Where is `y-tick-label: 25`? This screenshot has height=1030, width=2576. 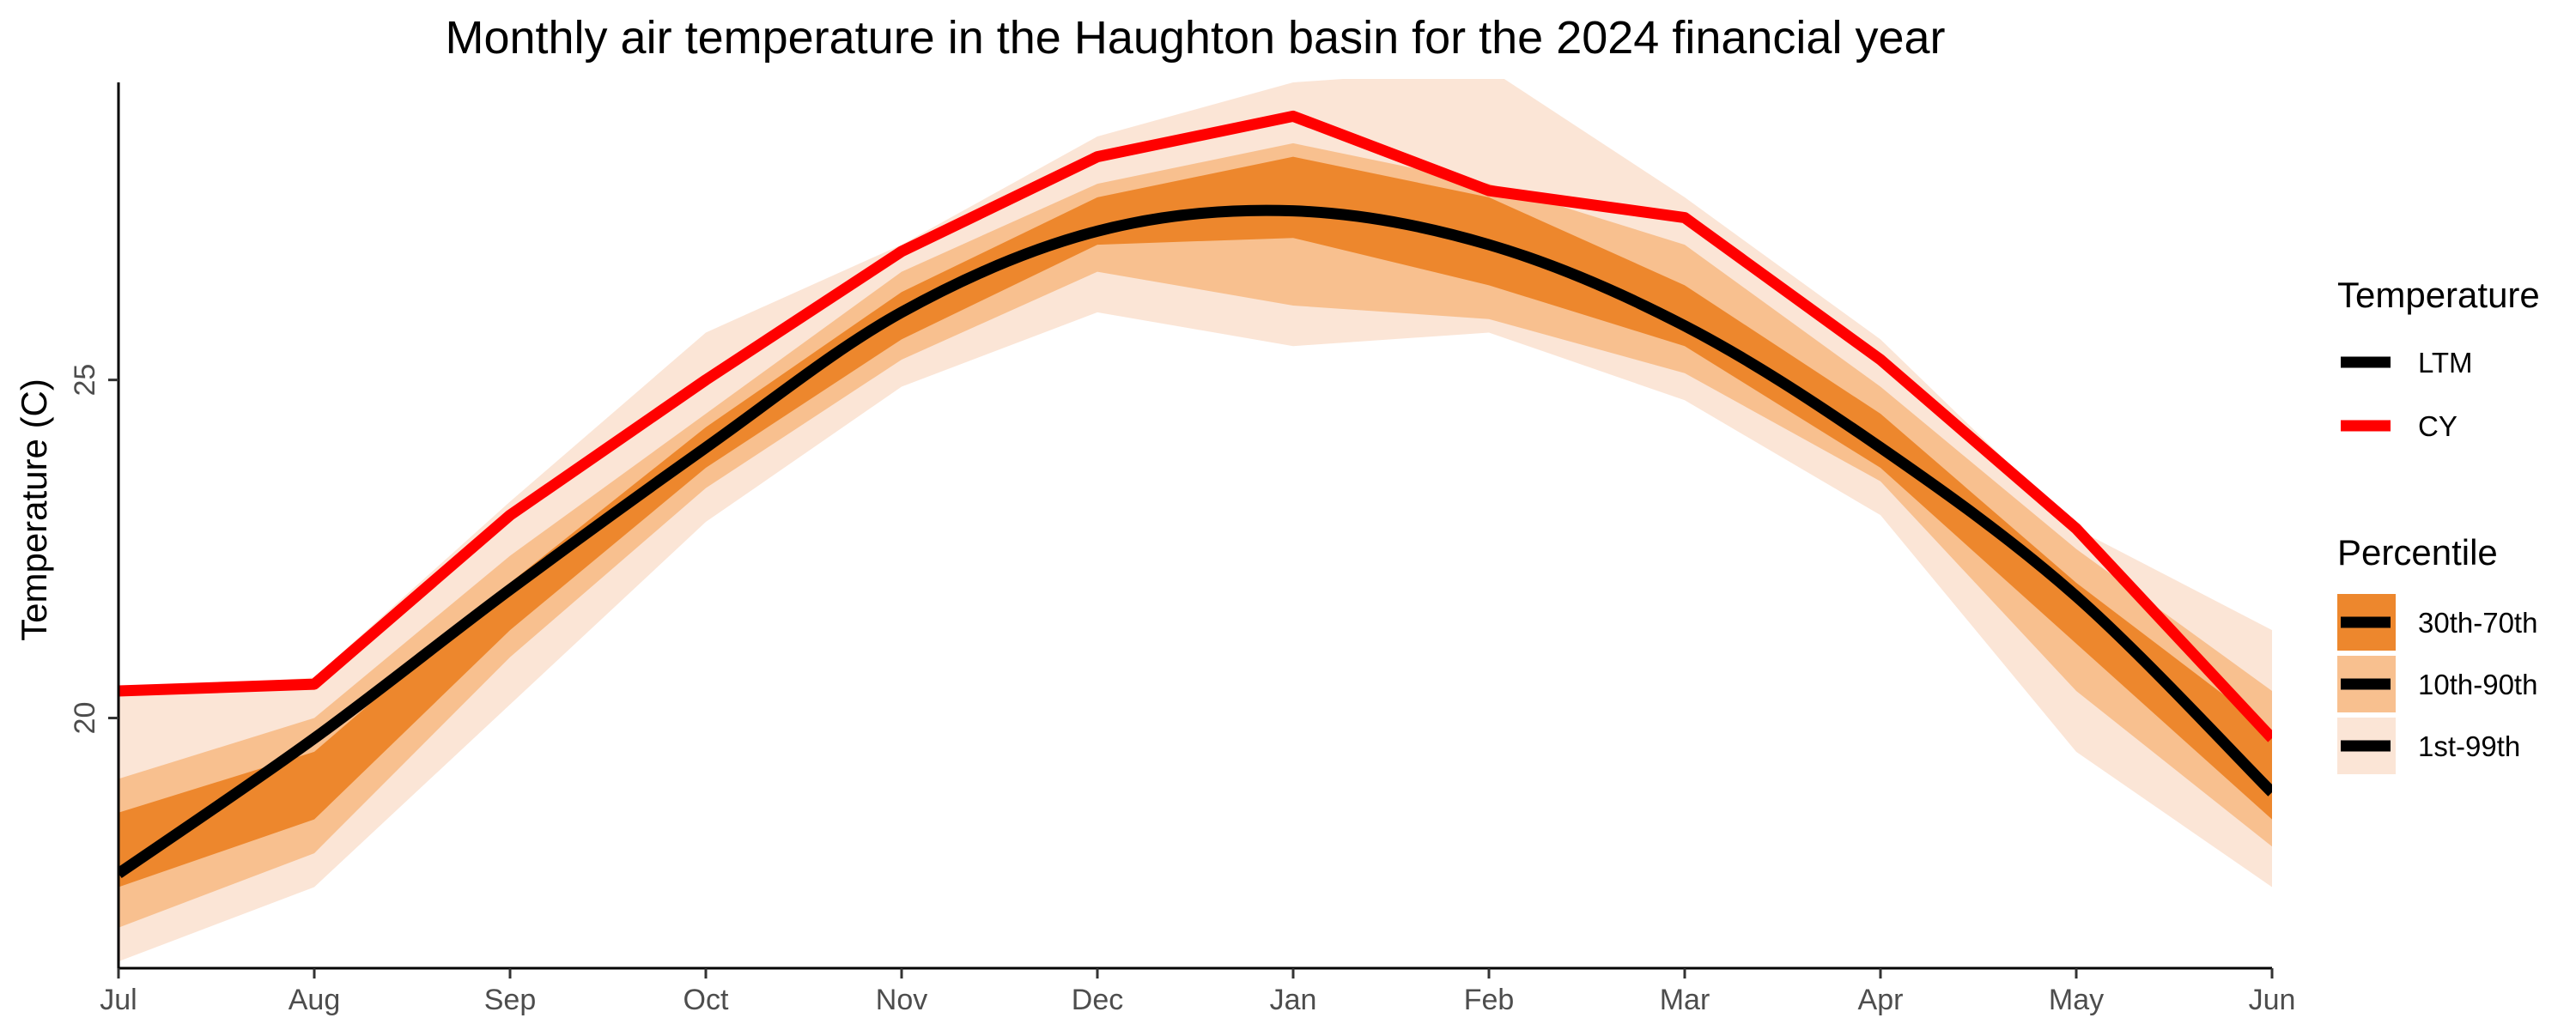 y-tick-label: 25 is located at coordinates (85, 380).